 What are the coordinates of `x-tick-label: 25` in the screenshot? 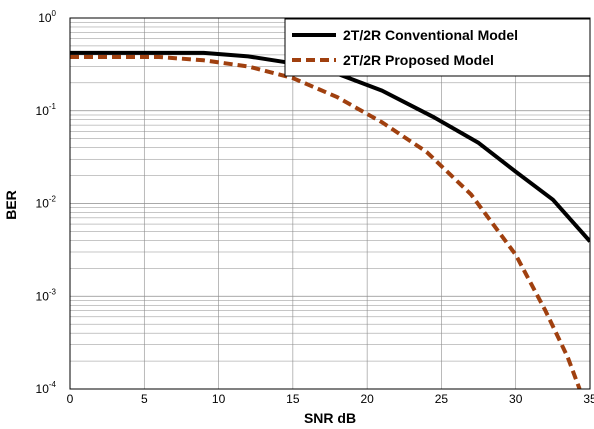 It's located at (442, 399).